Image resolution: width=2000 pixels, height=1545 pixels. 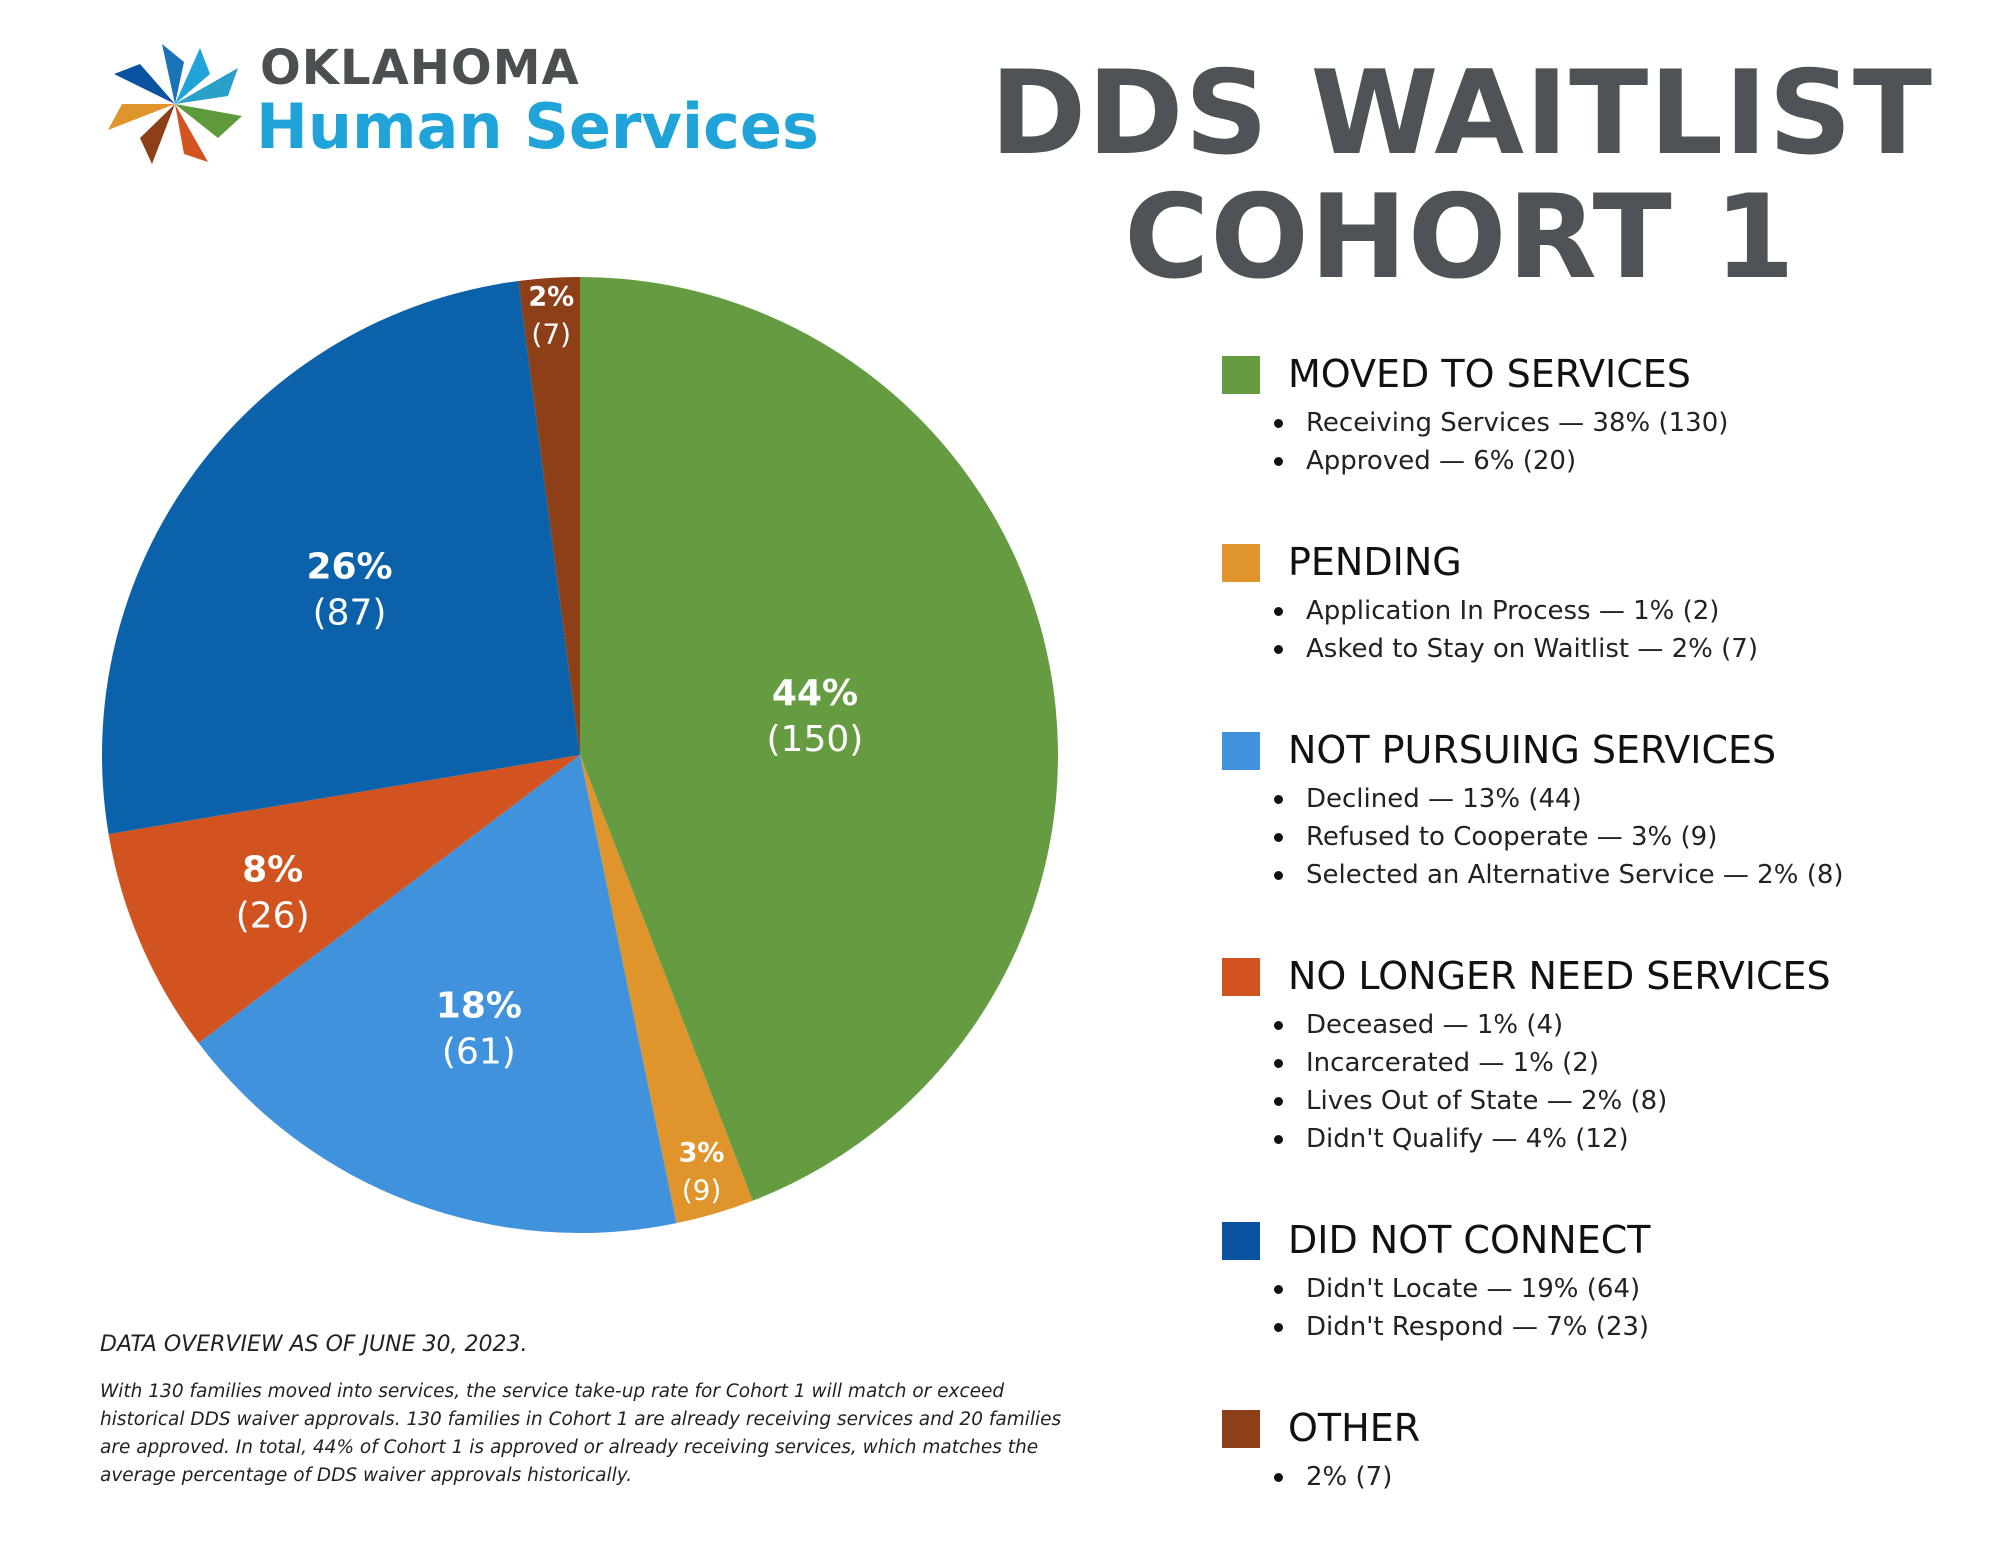 What do you see at coordinates (1375, 562) in the screenshot?
I see `legend-title: PENDING` at bounding box center [1375, 562].